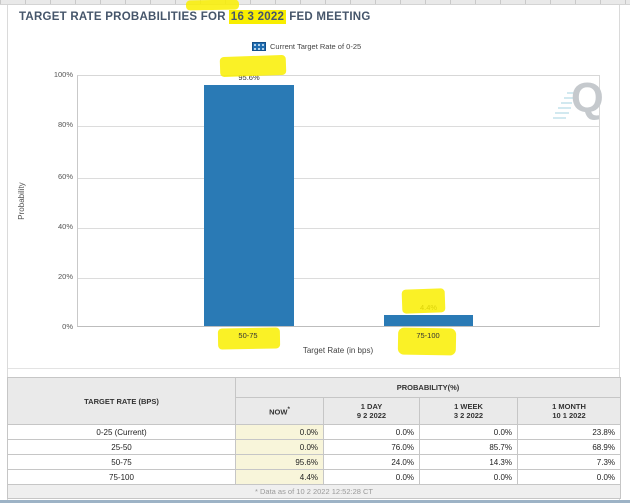 The height and width of the screenshot is (503, 630). Describe the element at coordinates (428, 387) in the screenshot. I see `header-probability-group: PROBABILITY(%)` at that location.